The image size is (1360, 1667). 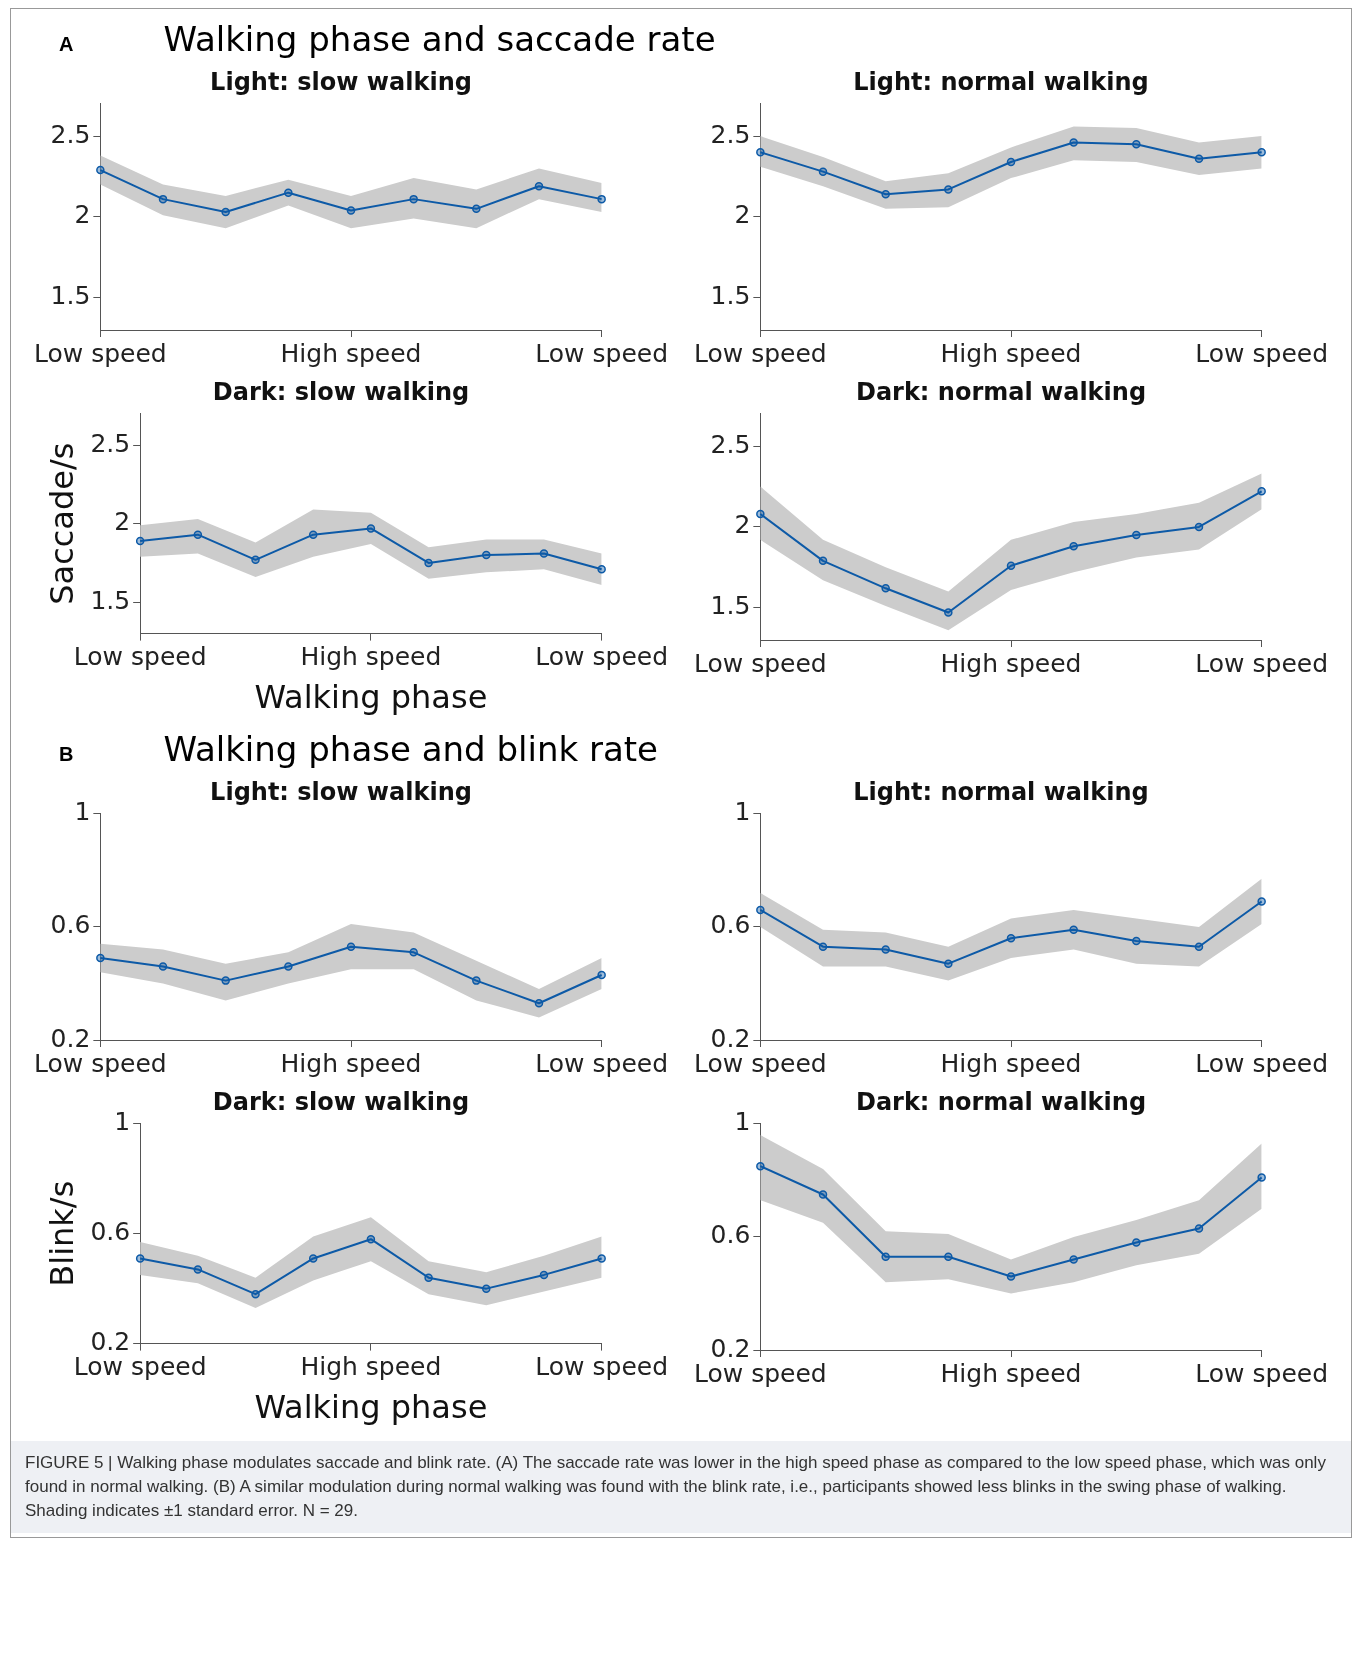 I want to click on text: Walking phase and blink rate, so click(x=411, y=749).